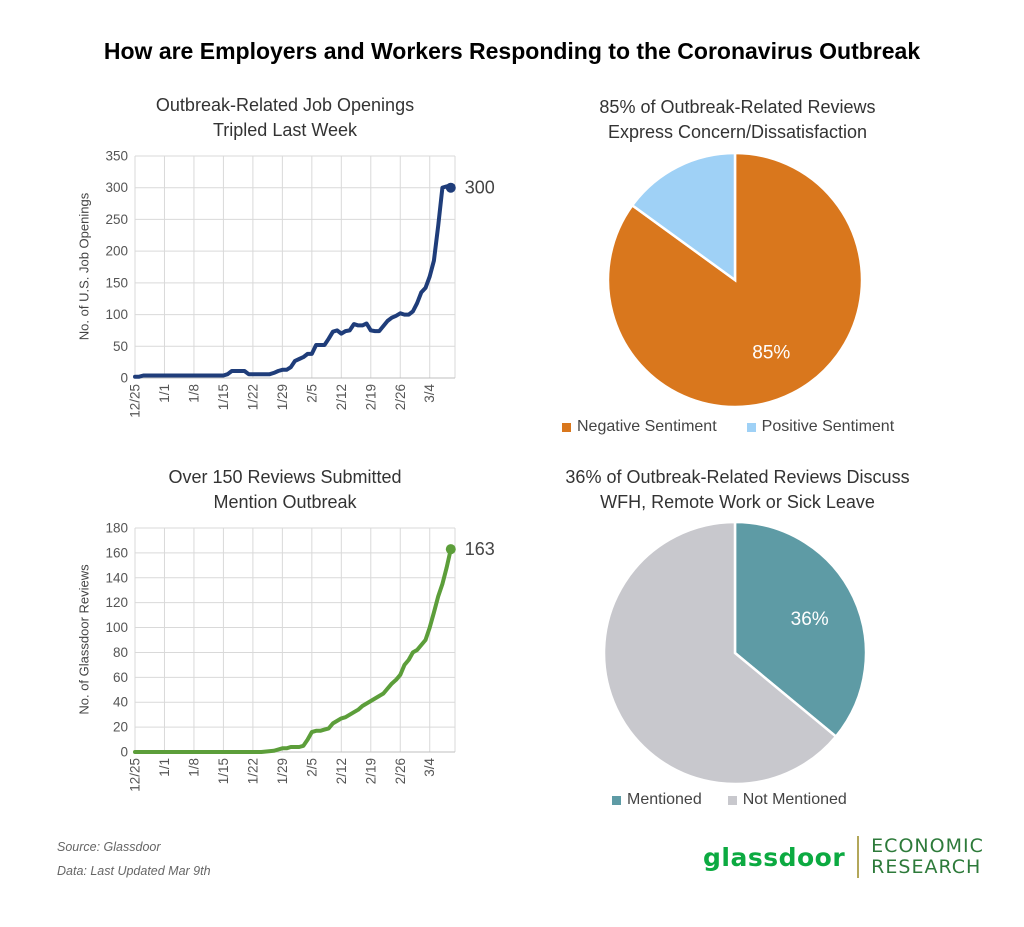  Describe the element at coordinates (120, 727) in the screenshot. I see `chart3-ytick: 20` at that location.